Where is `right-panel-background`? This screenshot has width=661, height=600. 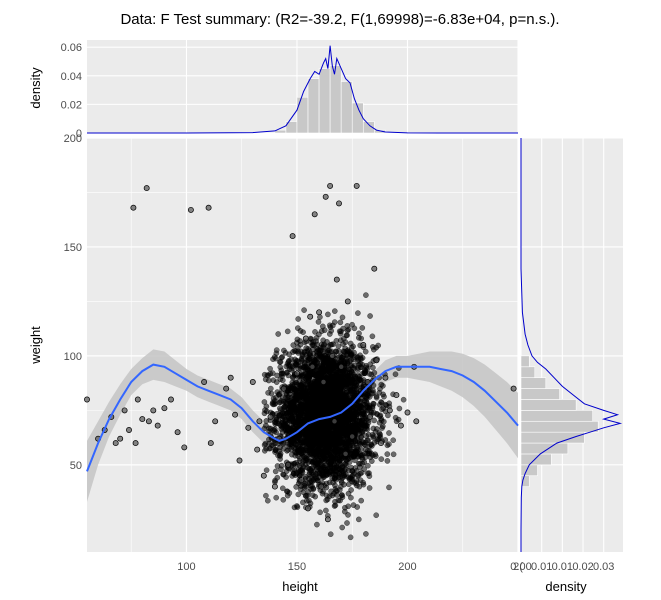
right-panel-background is located at coordinates (572, 345).